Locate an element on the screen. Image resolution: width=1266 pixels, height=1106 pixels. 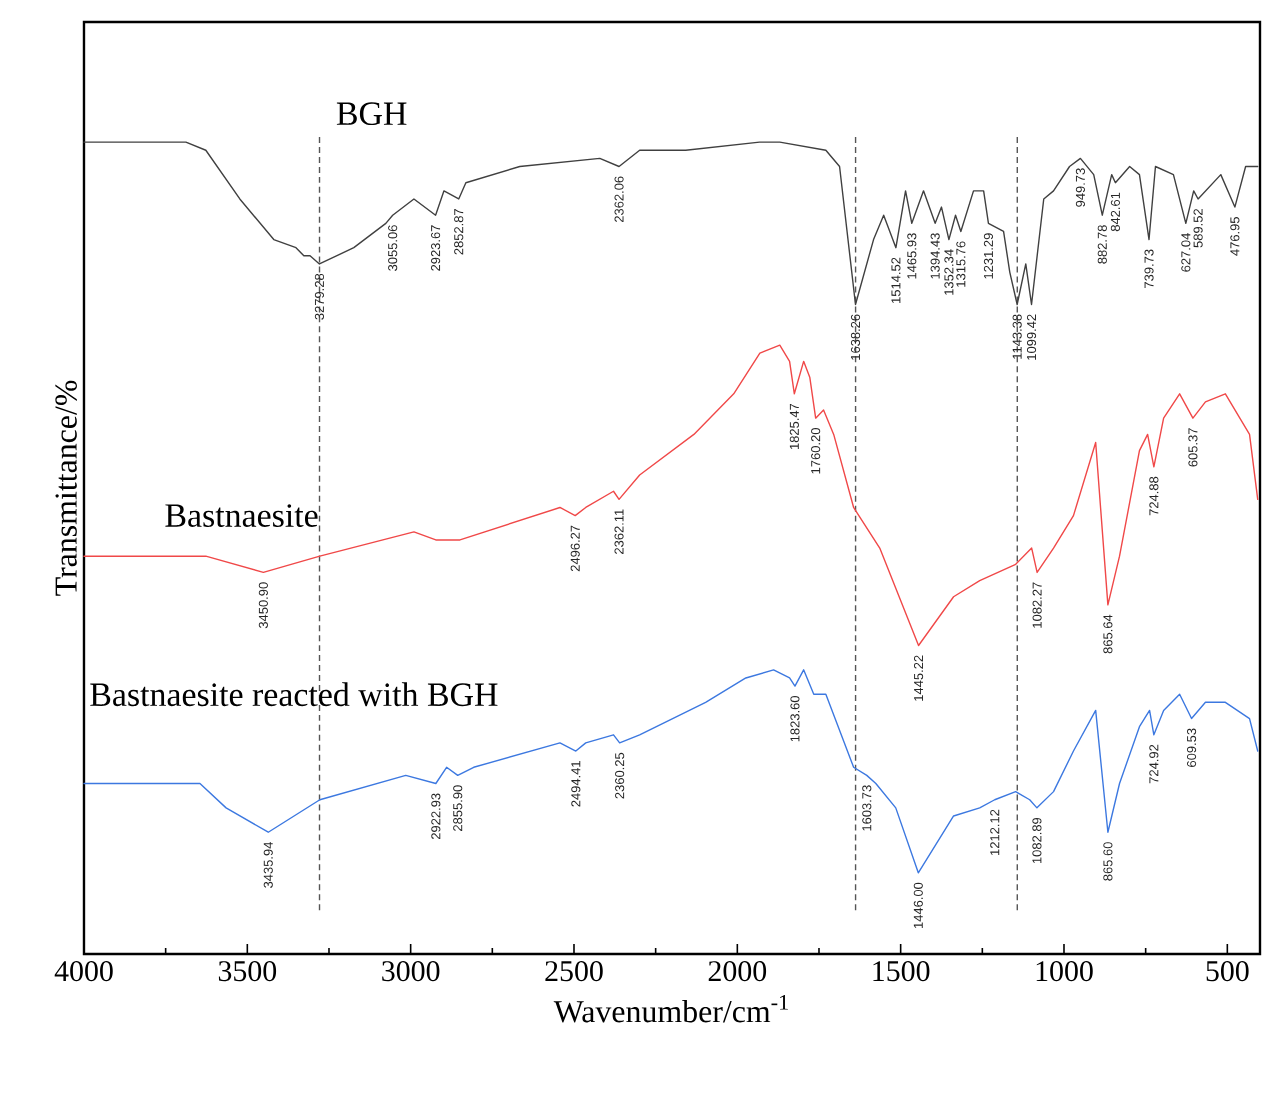
text: BGH is located at coordinates (371, 114).